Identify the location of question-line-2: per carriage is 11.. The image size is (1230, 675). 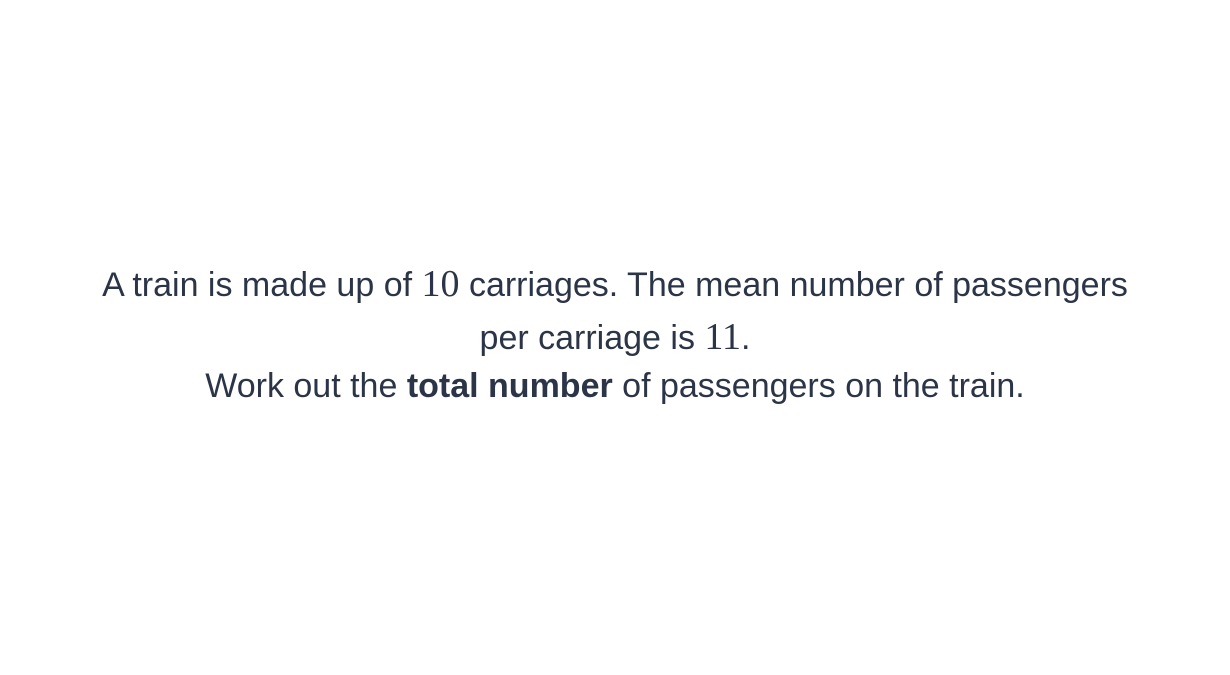
(615, 337).